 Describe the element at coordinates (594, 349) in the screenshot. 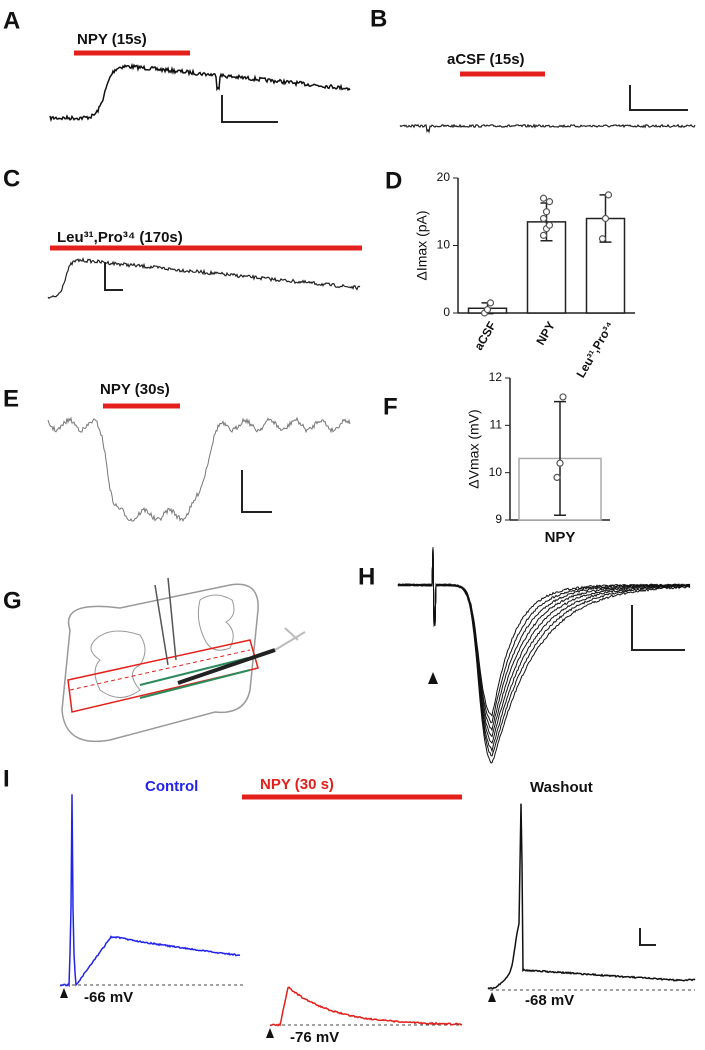

I see `x-tick-label: Leu³¹,Pro³⁴` at that location.